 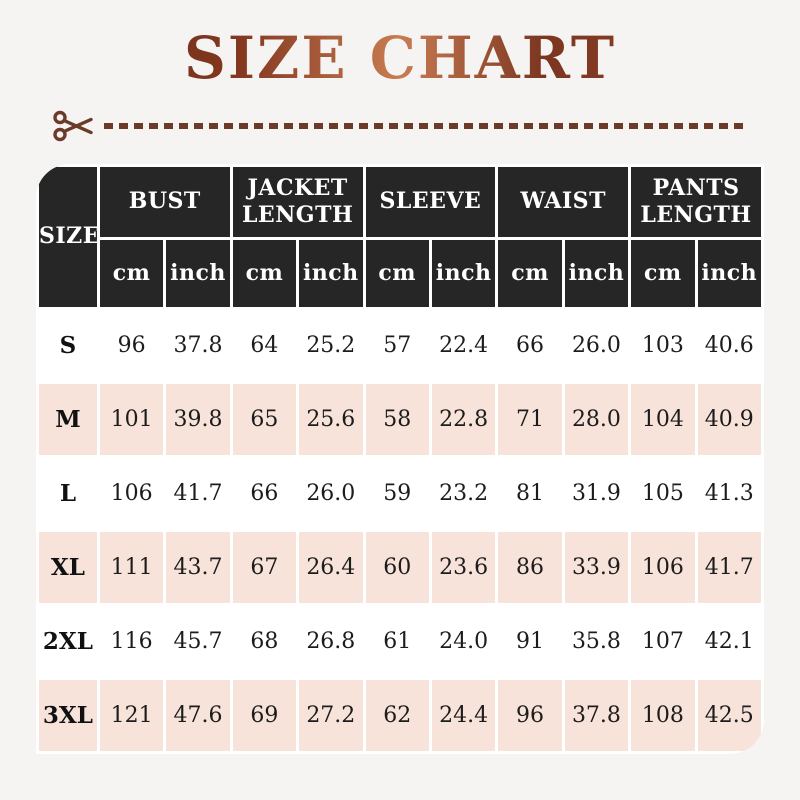 I want to click on measurement-cell: 24.4, so click(x=463, y=715).